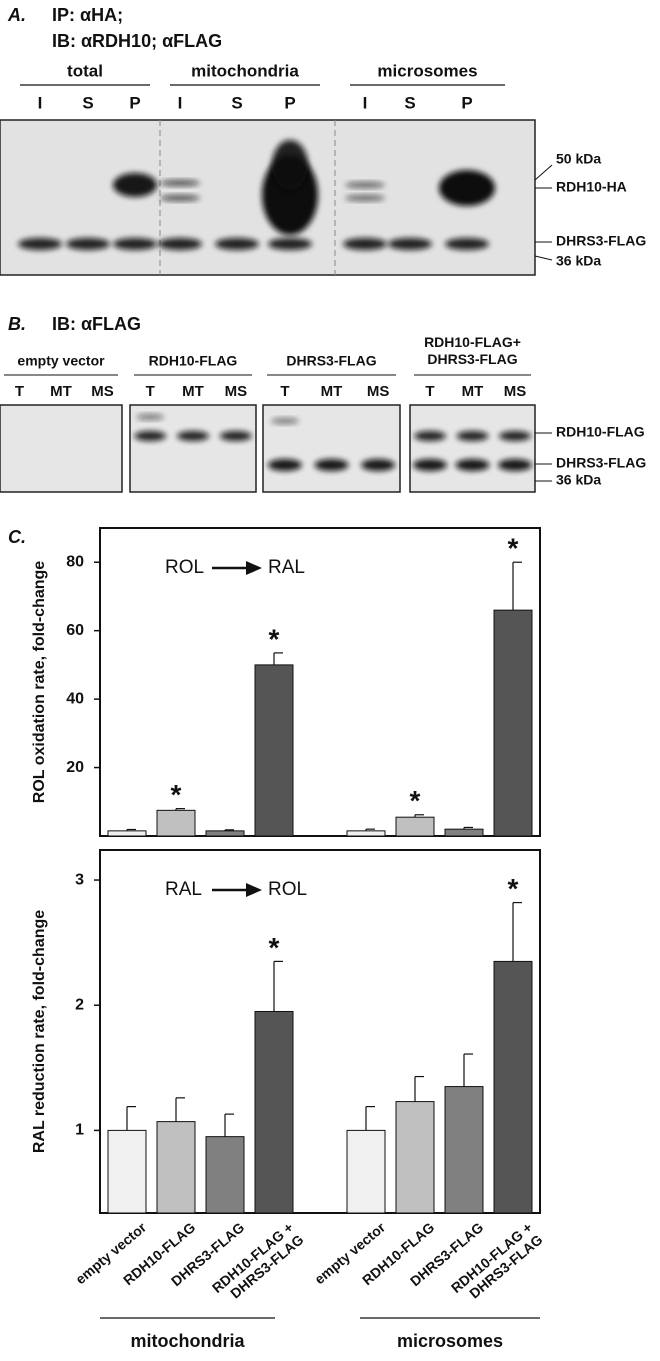 The image size is (660, 1361). Describe the element at coordinates (75, 630) in the screenshot. I see `y-tick-label: 60` at that location.